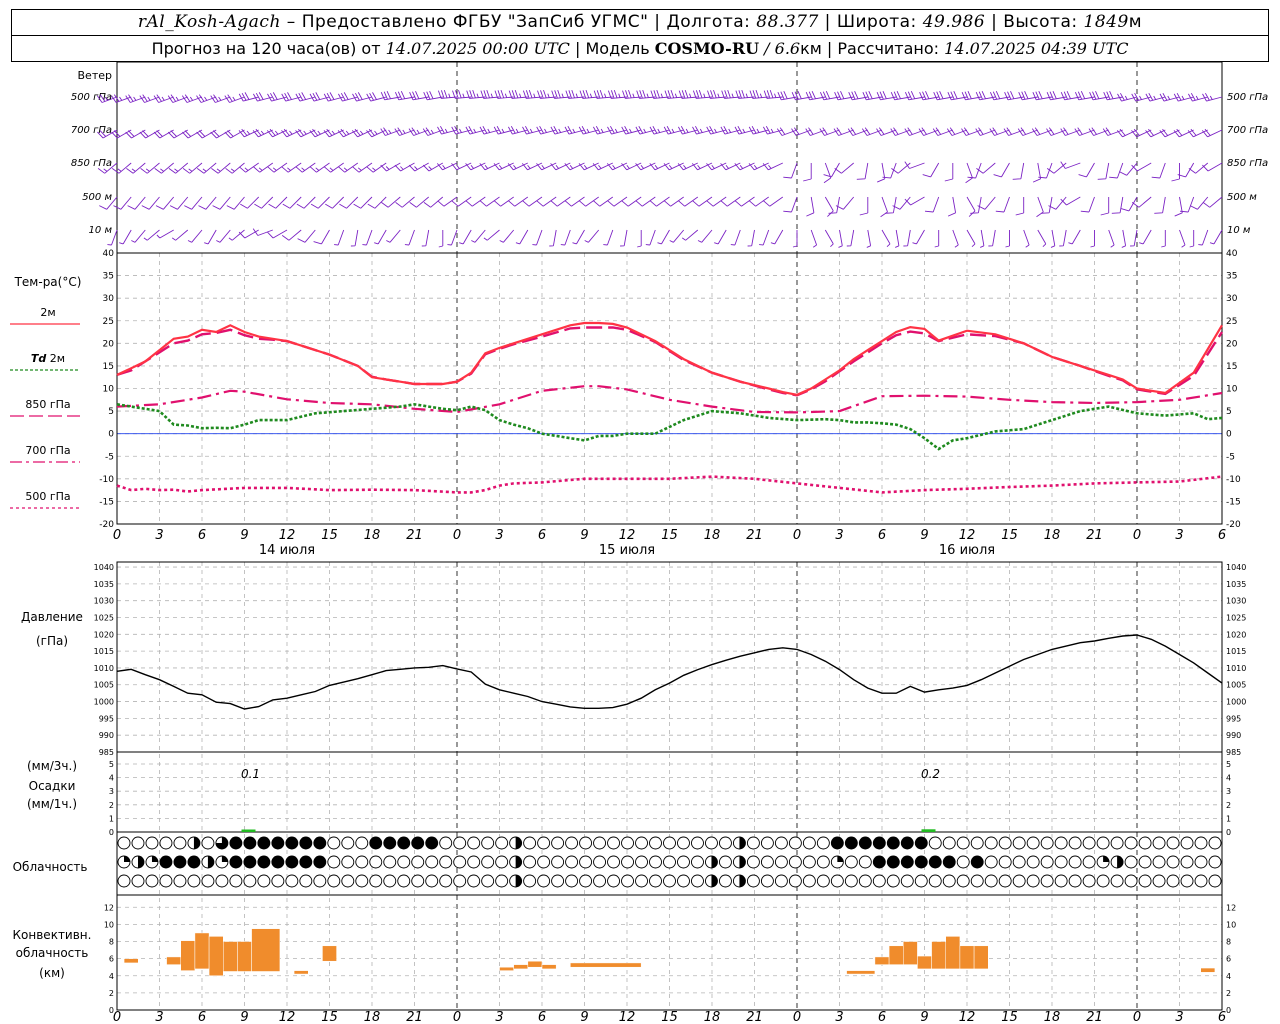 This screenshot has height=1024, width=1280. What do you see at coordinates (1239, 230) in the screenshot?
I see `wind-level-right-4: 10 м` at bounding box center [1239, 230].